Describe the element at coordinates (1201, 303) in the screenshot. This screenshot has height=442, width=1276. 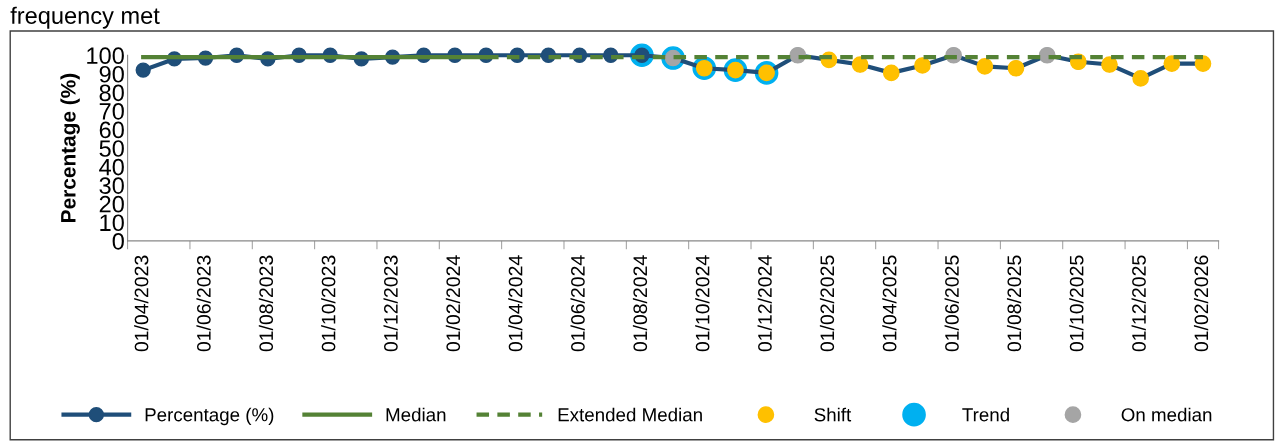
I see `x-tick-label: 01/02/2026` at that location.